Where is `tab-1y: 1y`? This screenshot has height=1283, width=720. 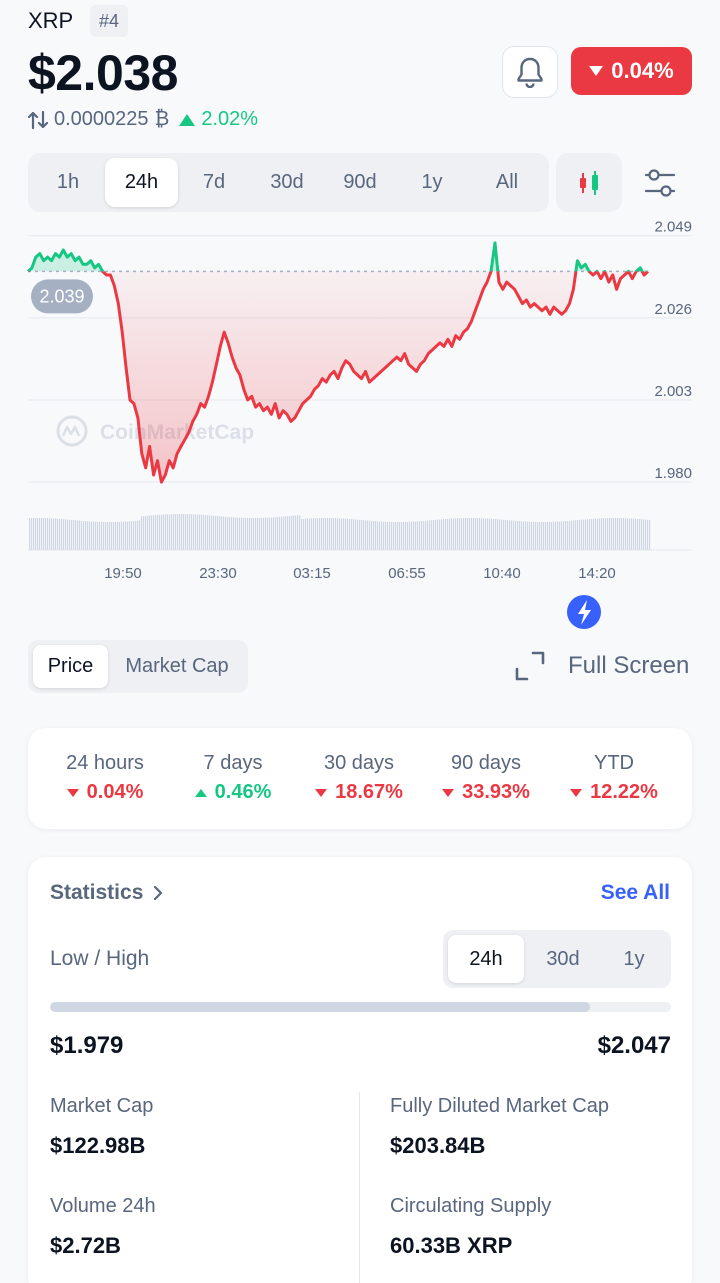 tab-1y: 1y is located at coordinates (432, 182).